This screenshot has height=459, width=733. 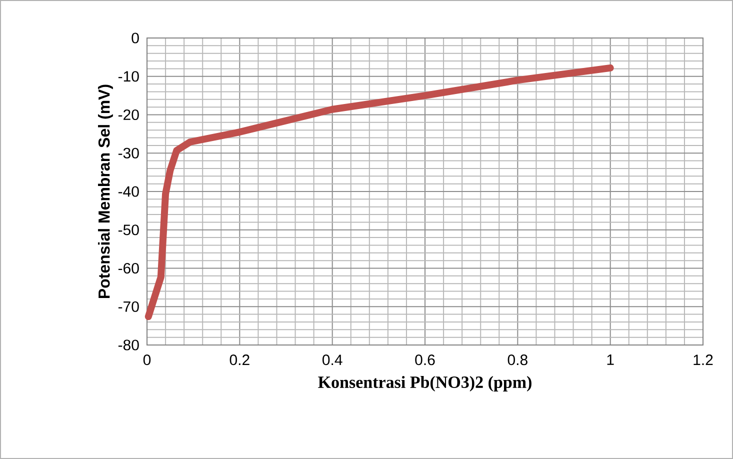 I want to click on y-tick-label: -30, so click(x=128, y=153).